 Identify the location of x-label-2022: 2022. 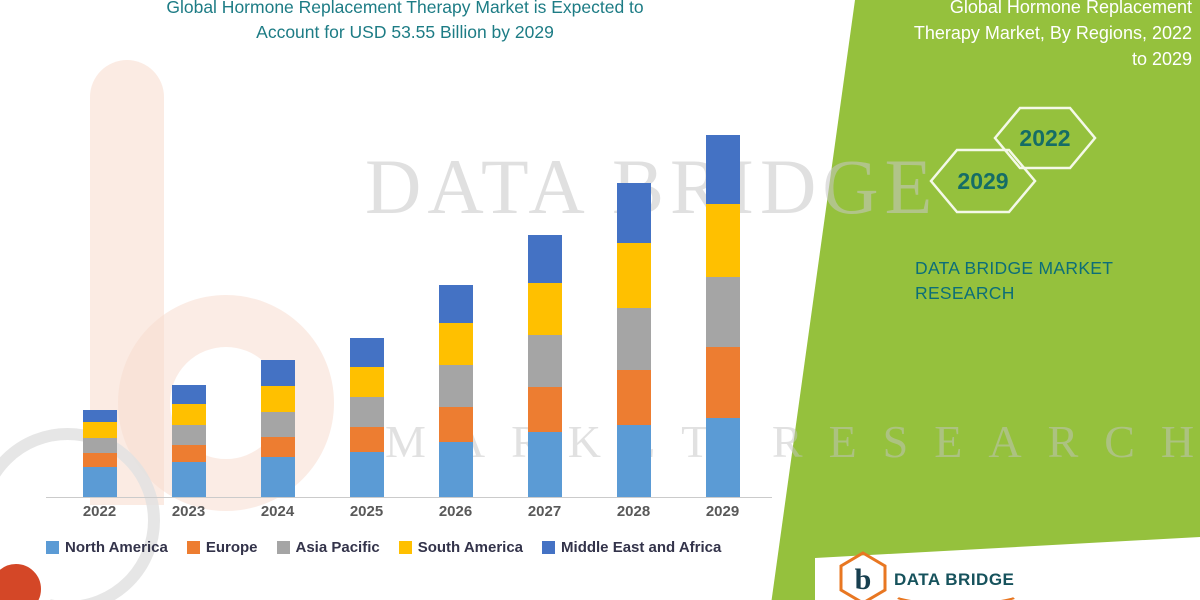
(99, 511).